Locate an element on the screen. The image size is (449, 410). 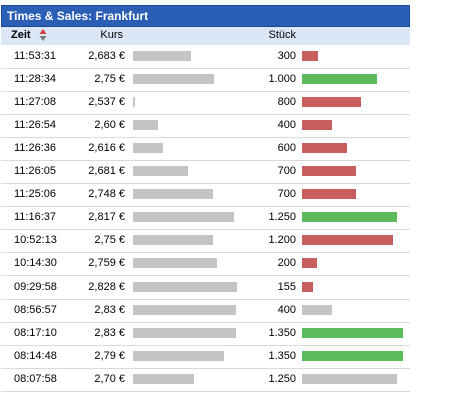
trade-quantity: 800 is located at coordinates (286, 102).